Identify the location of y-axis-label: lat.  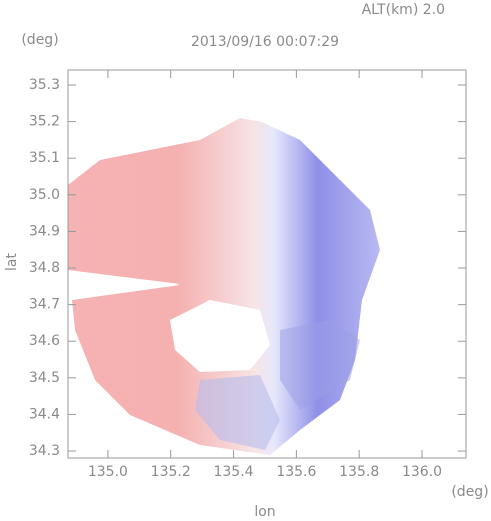
(12, 262).